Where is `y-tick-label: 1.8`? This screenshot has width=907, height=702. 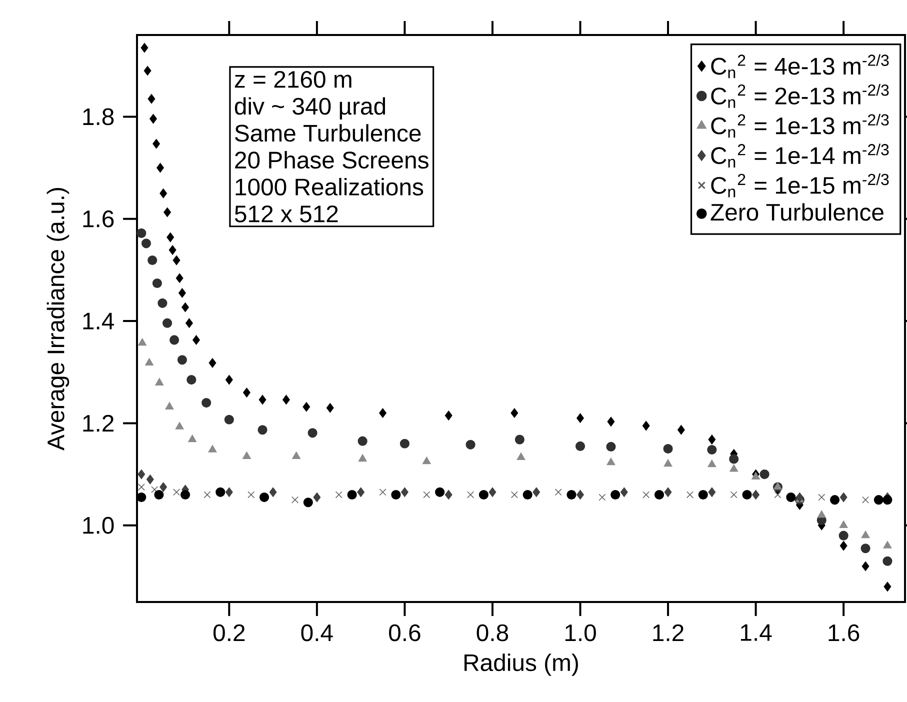
y-tick-label: 1.8 is located at coordinates (98, 117).